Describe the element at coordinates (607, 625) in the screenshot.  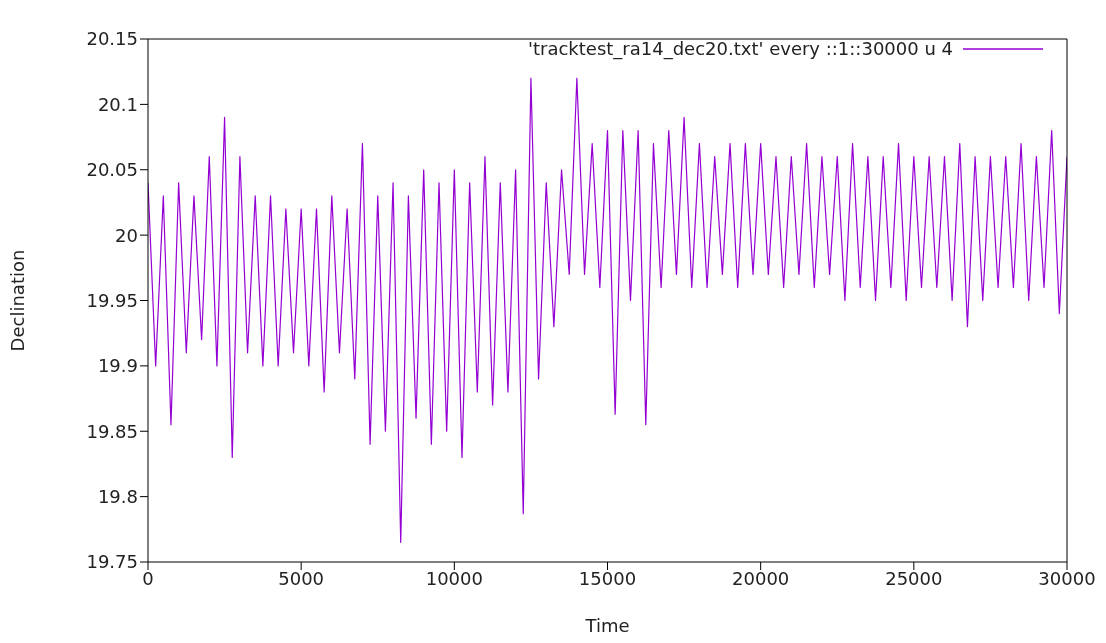
I see `x-axis-title: Time` at that location.